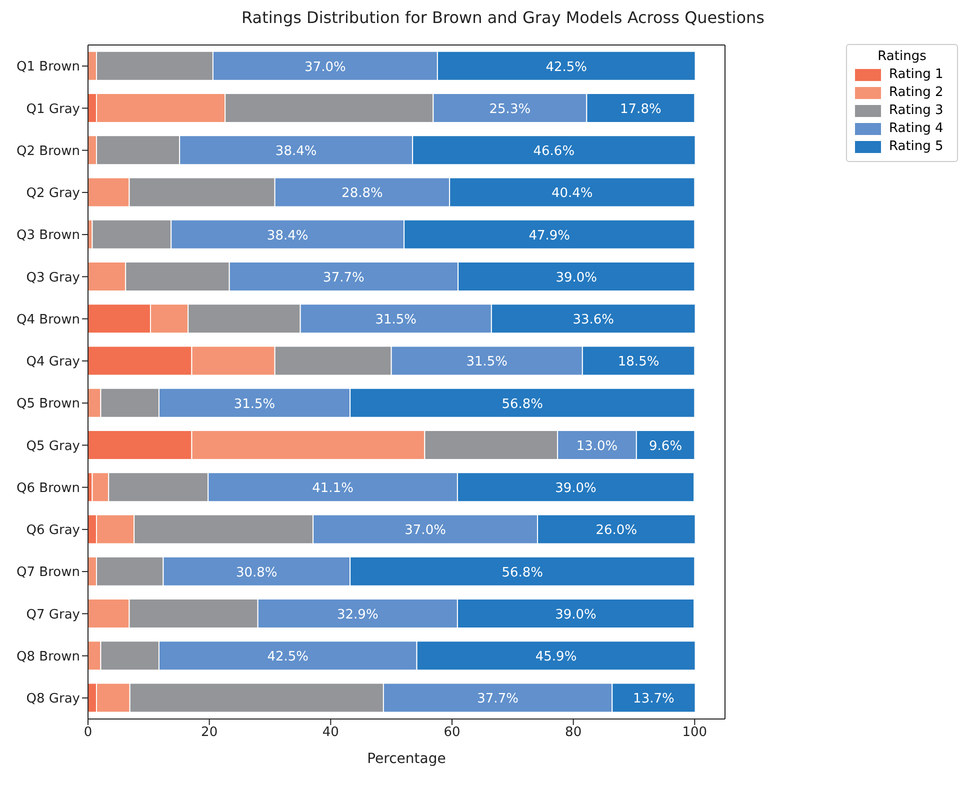 Image resolution: width=970 pixels, height=795 pixels. Describe the element at coordinates (902, 56) in the screenshot. I see `legend-title: Ratings` at that location.